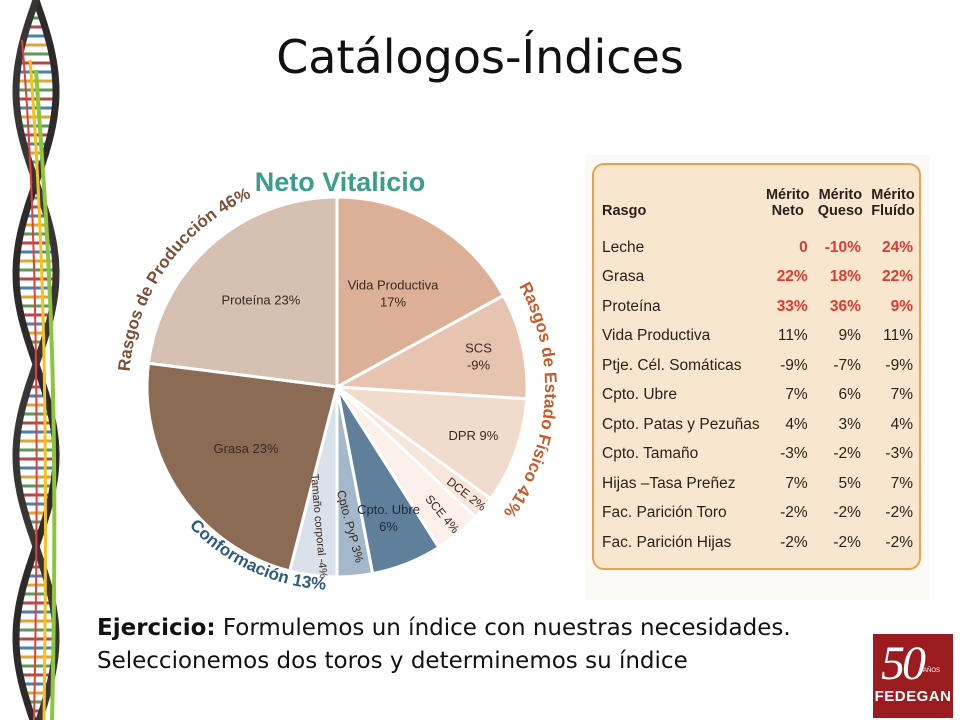  Describe the element at coordinates (932, 671) in the screenshot. I see `logo-anos: AÑOS` at that location.